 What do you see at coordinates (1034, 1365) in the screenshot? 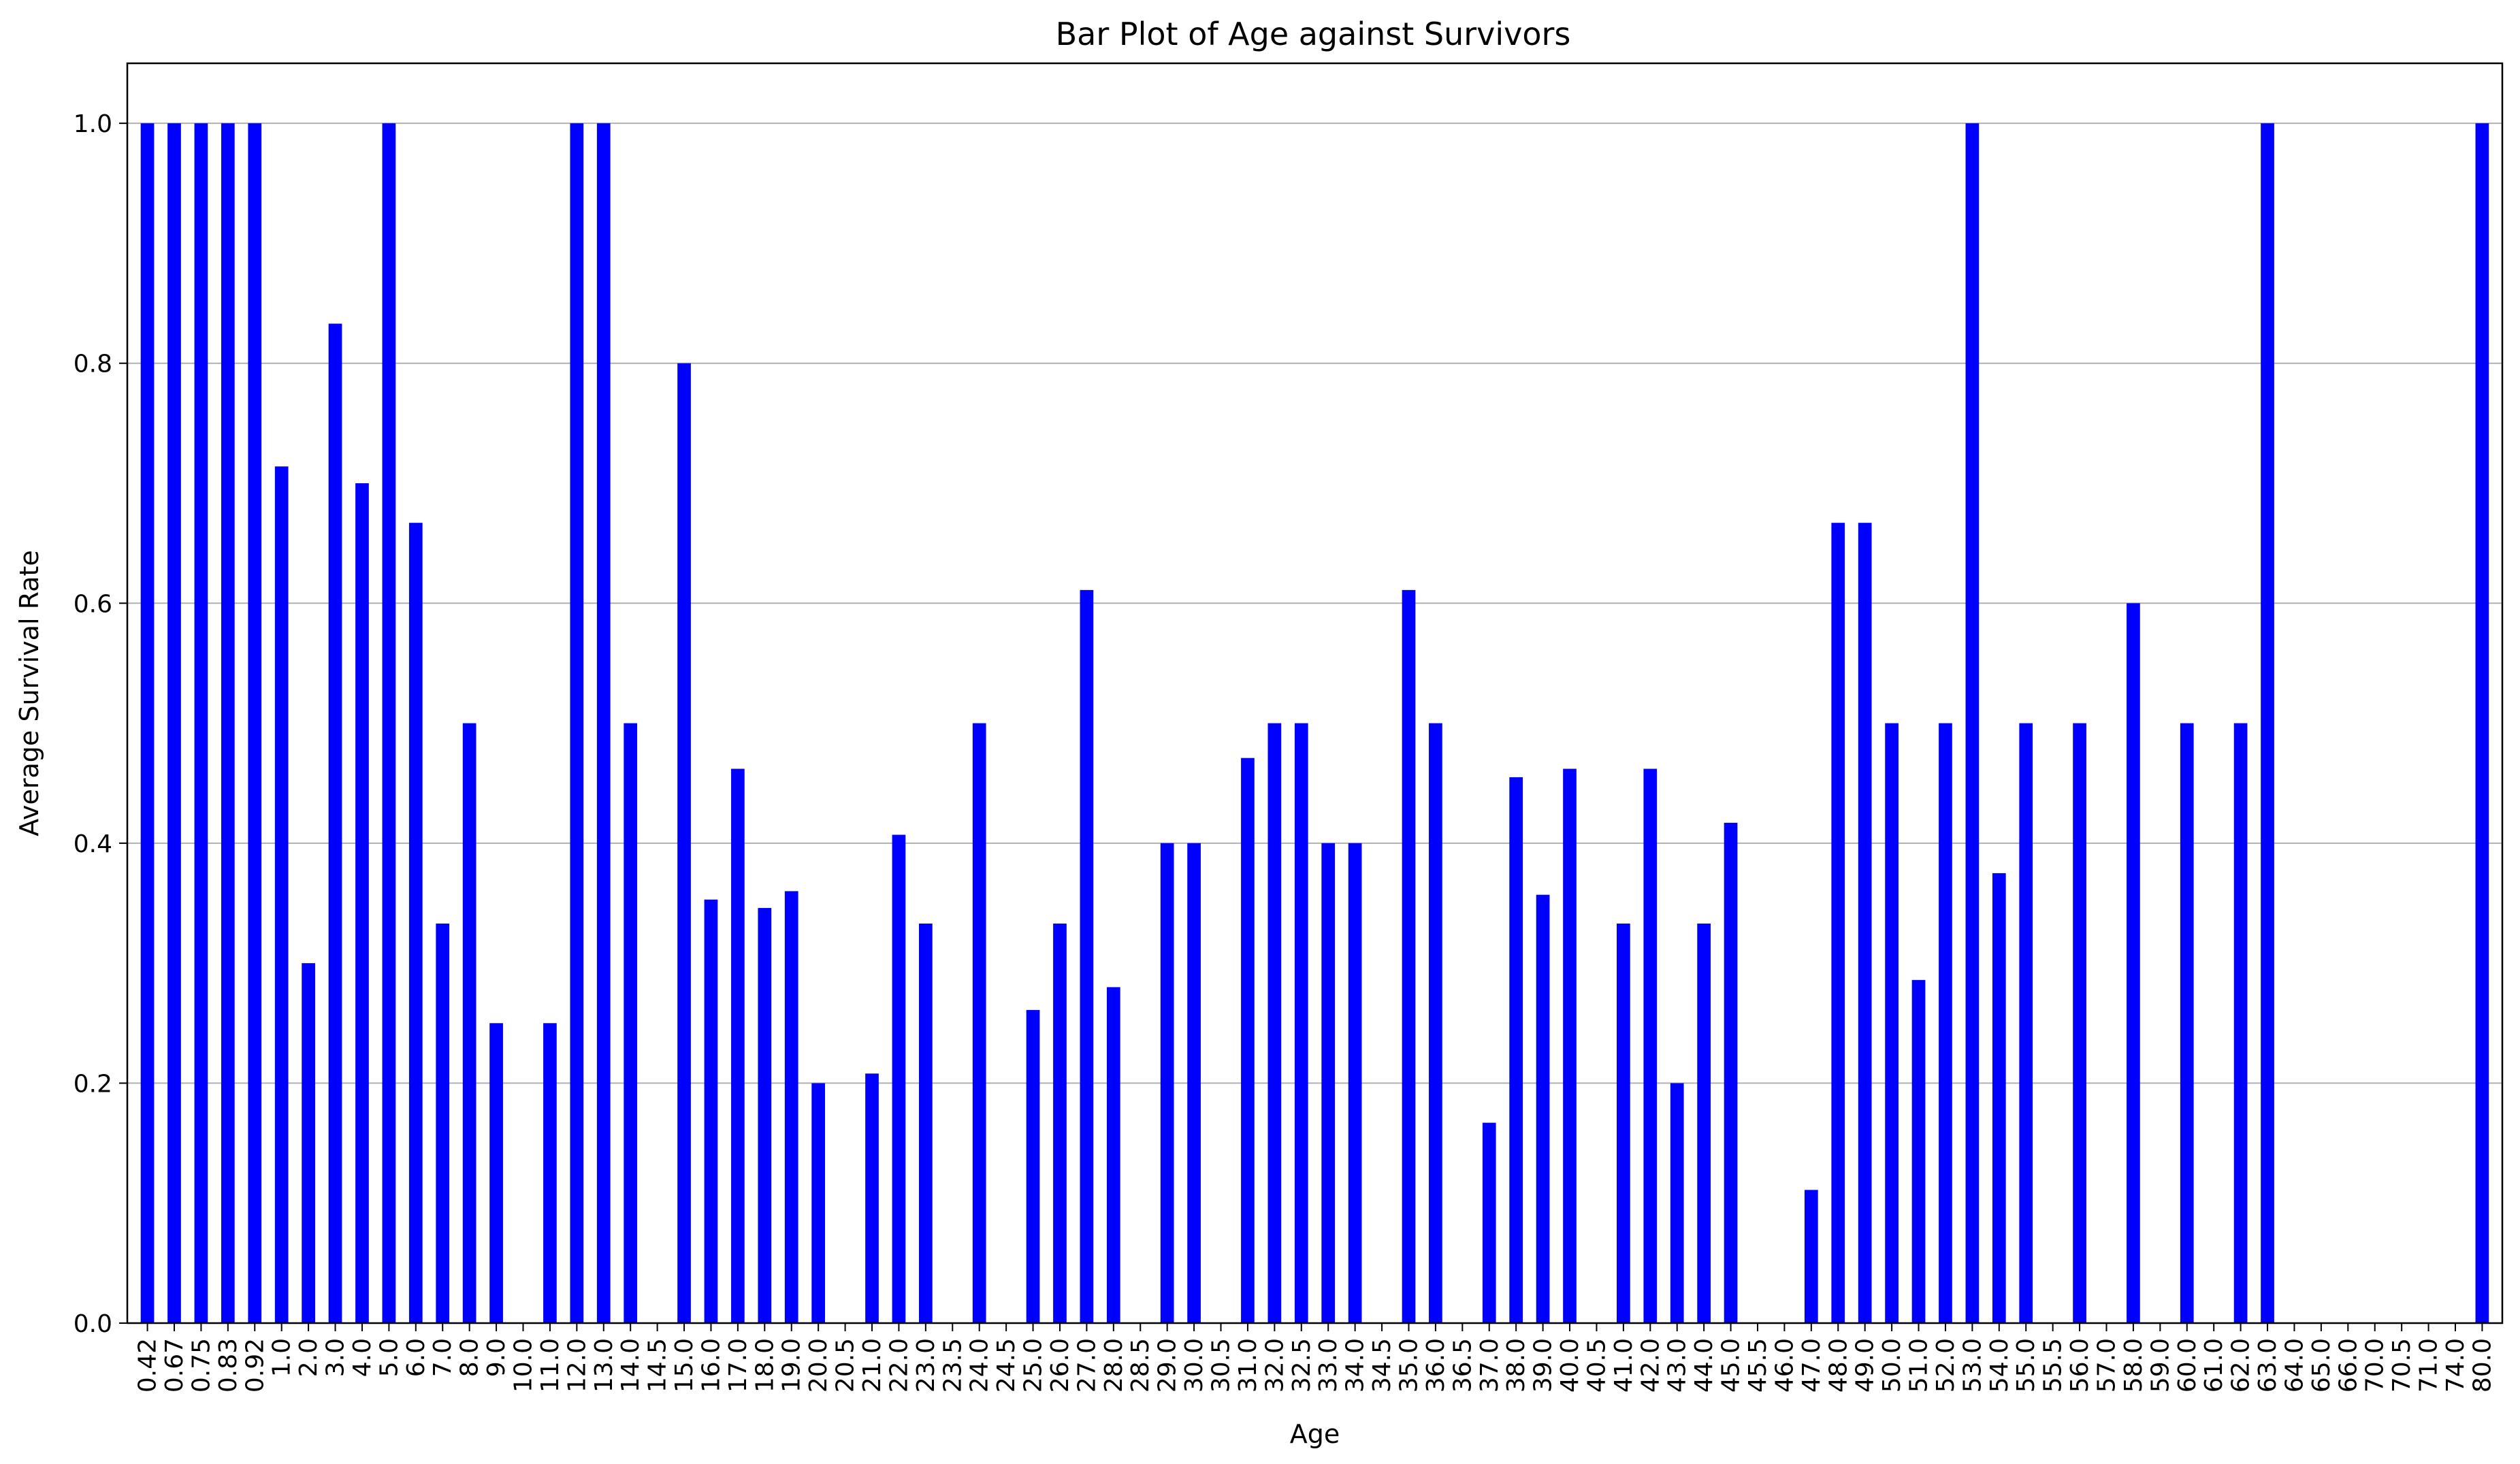
I see `x-tick-label: 25.0` at bounding box center [1034, 1365].